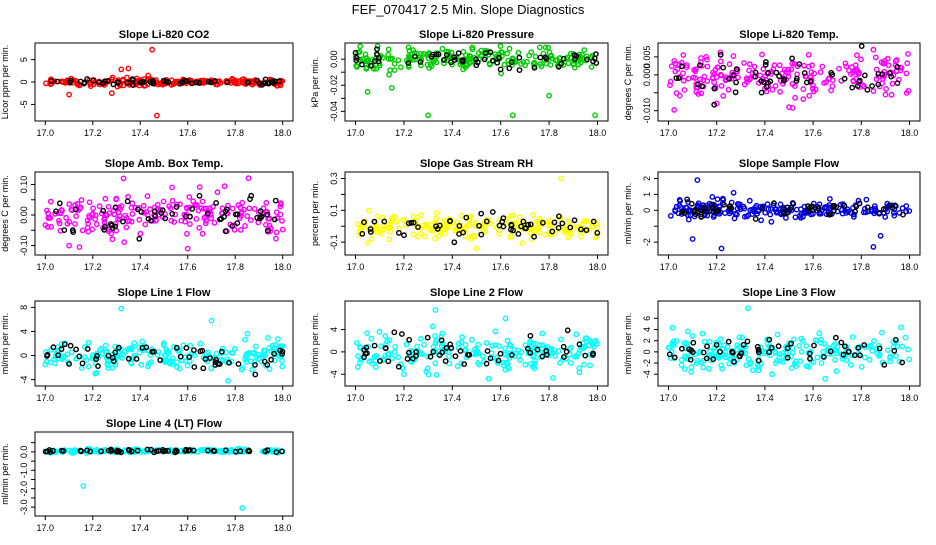 The image size is (936, 545). Describe the element at coordinates (598, 398) in the screenshot. I see `x-tick-label: 18.0` at that location.